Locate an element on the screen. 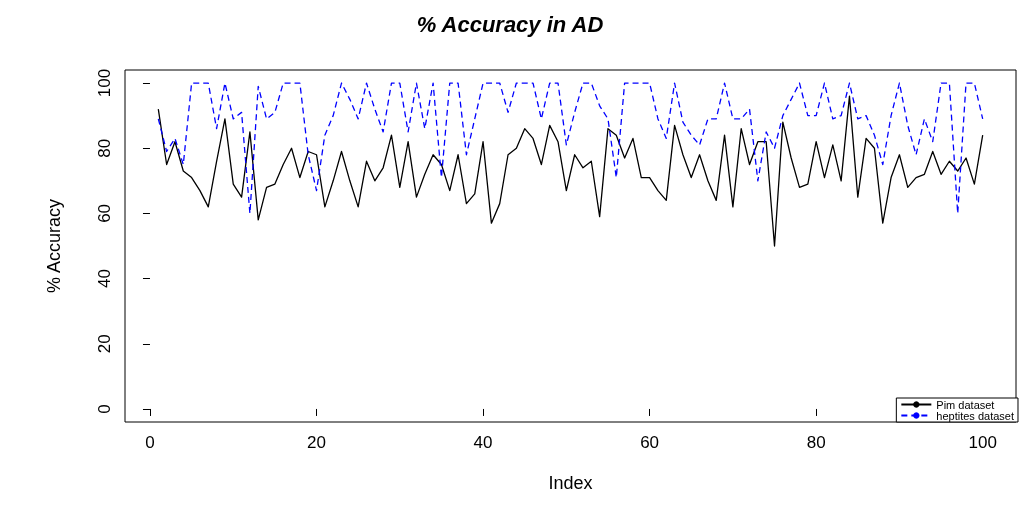 The image size is (1020, 523). x-axis-title: Index is located at coordinates (570, 483).